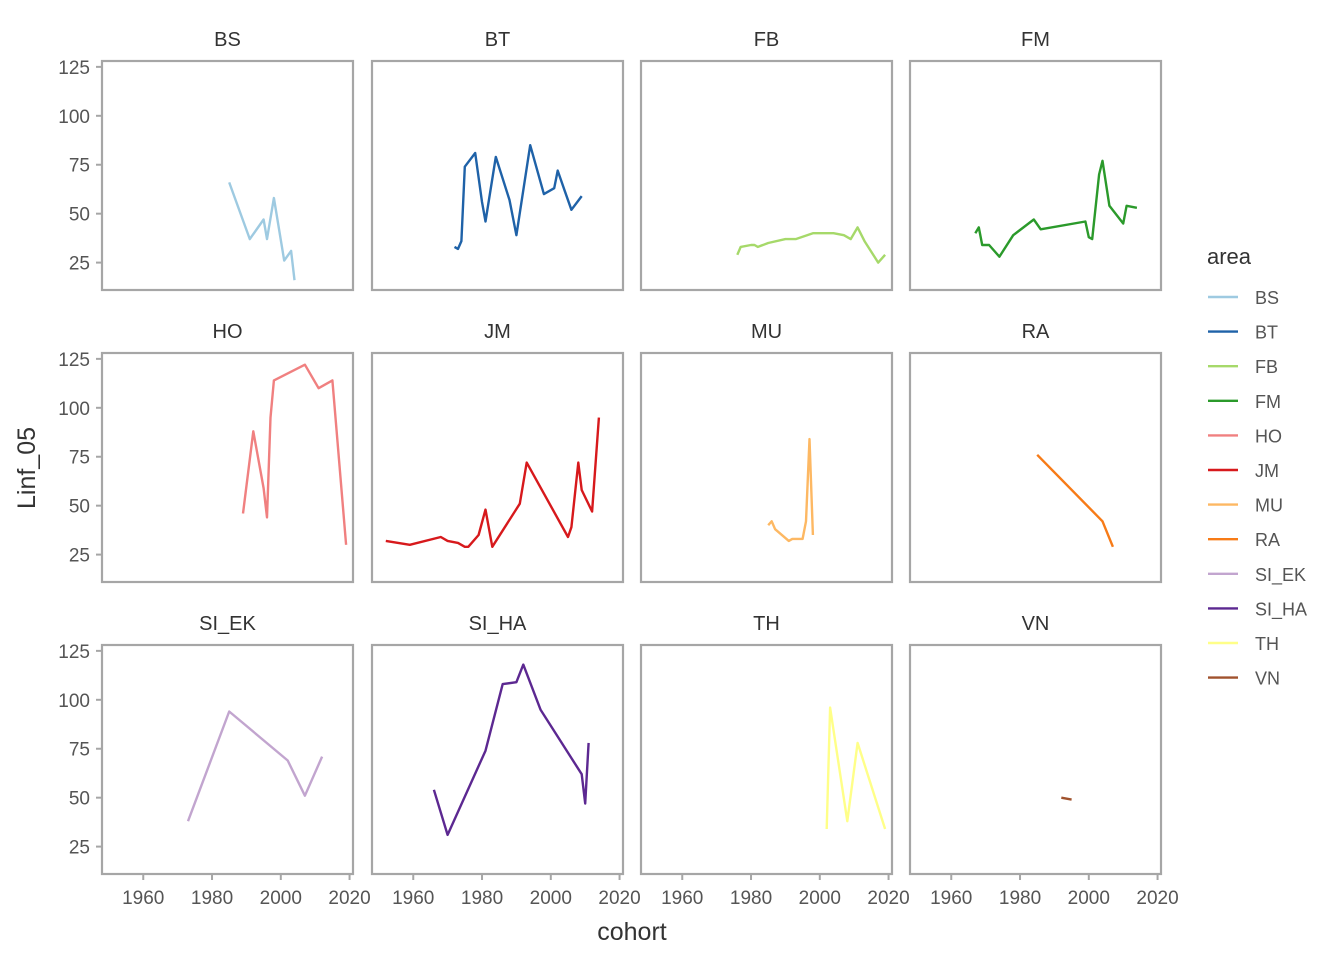 The width and height of the screenshot is (1344, 965). Describe the element at coordinates (1267, 298) in the screenshot. I see `legend-label-bs: BS` at that location.